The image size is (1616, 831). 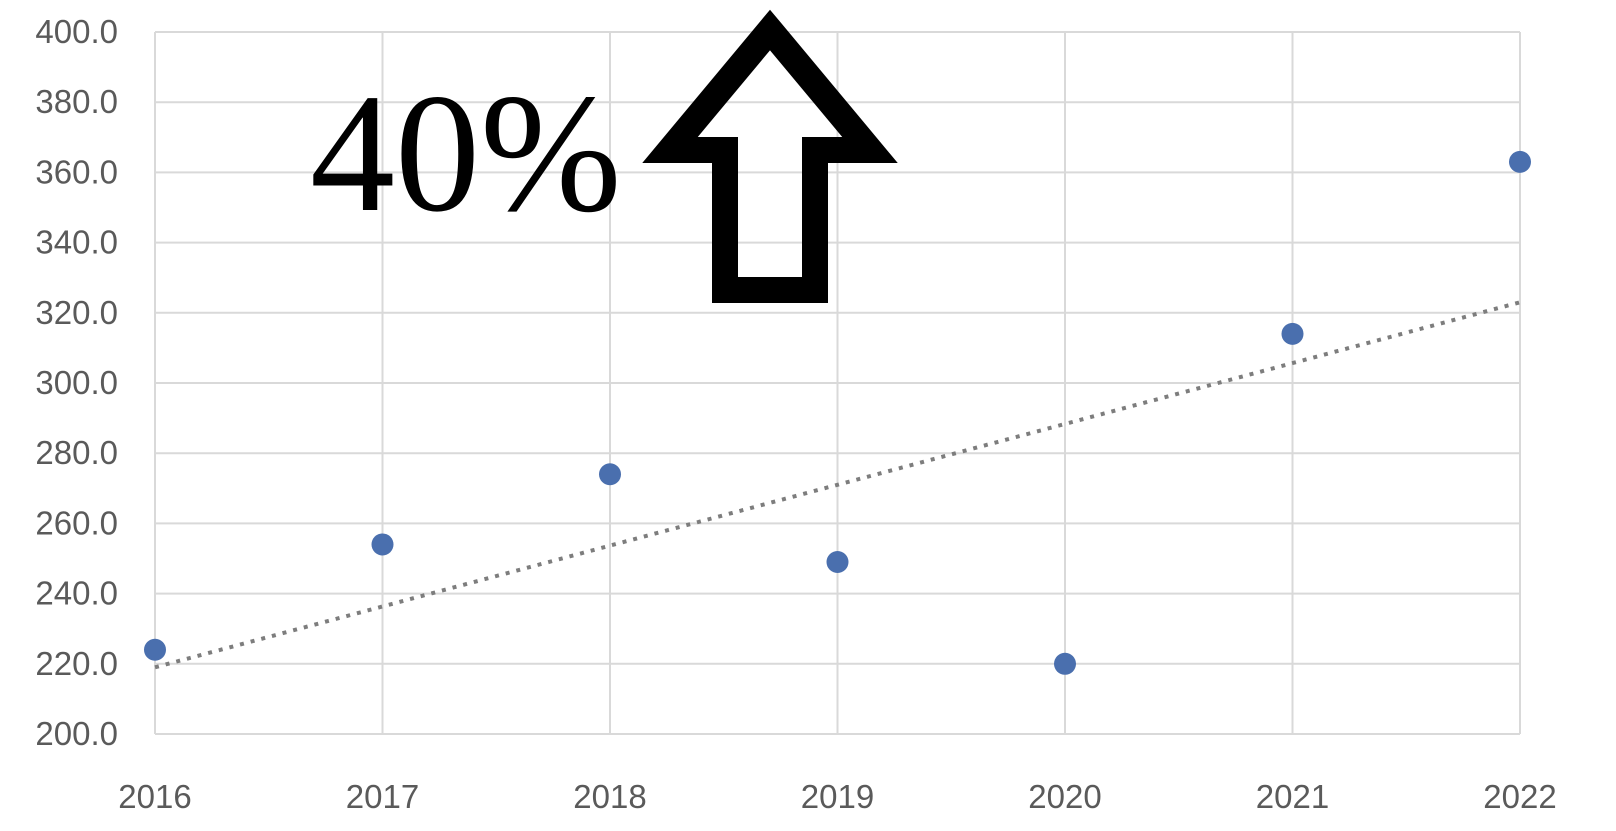 What do you see at coordinates (609, 796) in the screenshot?
I see `x-tick-label: 2018` at bounding box center [609, 796].